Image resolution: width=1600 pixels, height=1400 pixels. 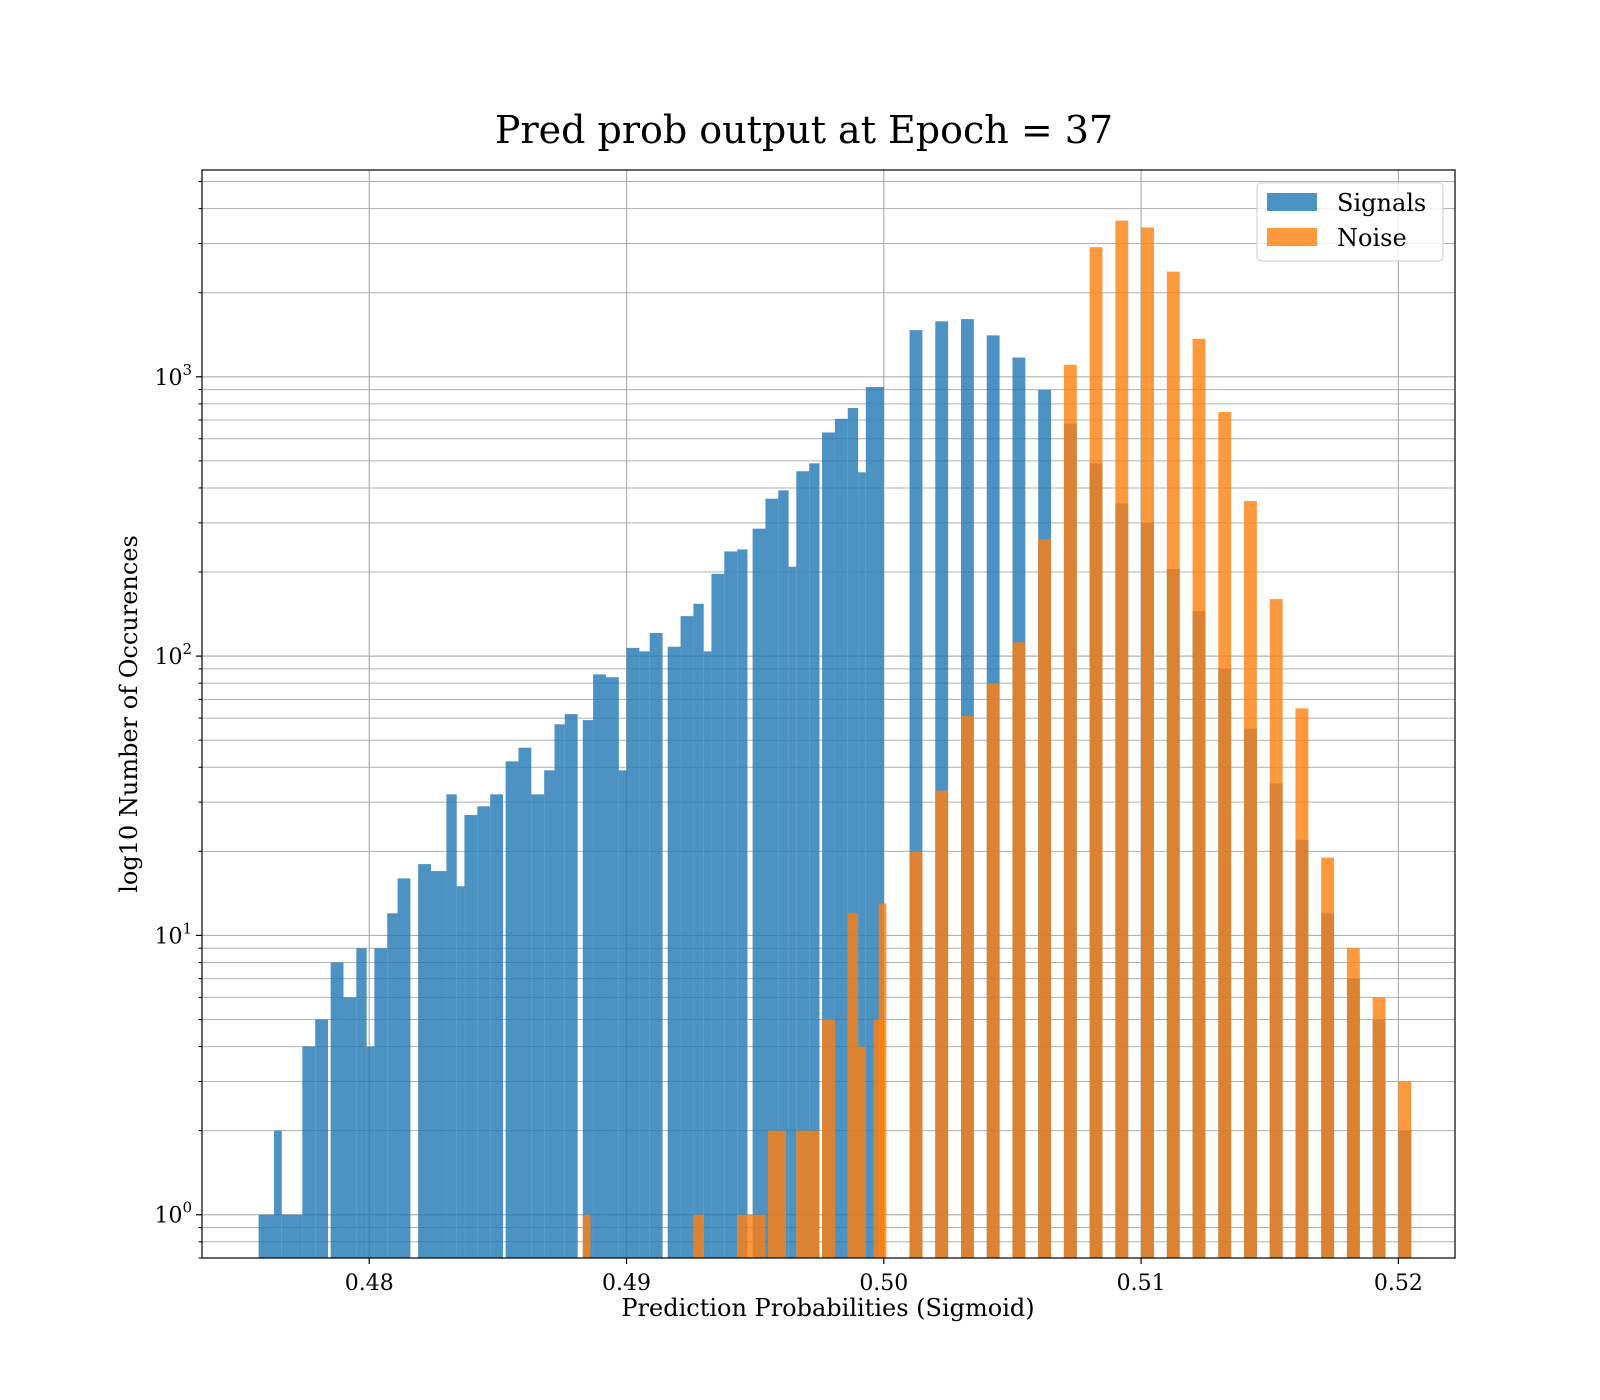 What do you see at coordinates (1292, 202) in the screenshot?
I see `legend-swatch-signals` at bounding box center [1292, 202].